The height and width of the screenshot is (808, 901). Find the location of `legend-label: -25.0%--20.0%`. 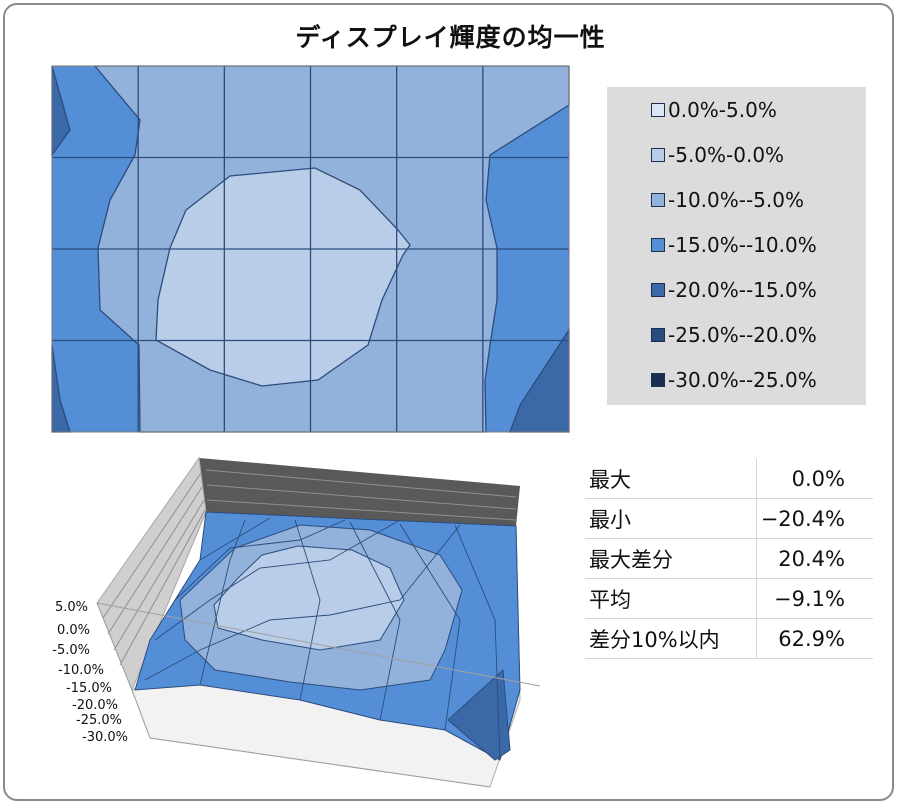

legend-label: -25.0%--20.0% is located at coordinates (742, 335).